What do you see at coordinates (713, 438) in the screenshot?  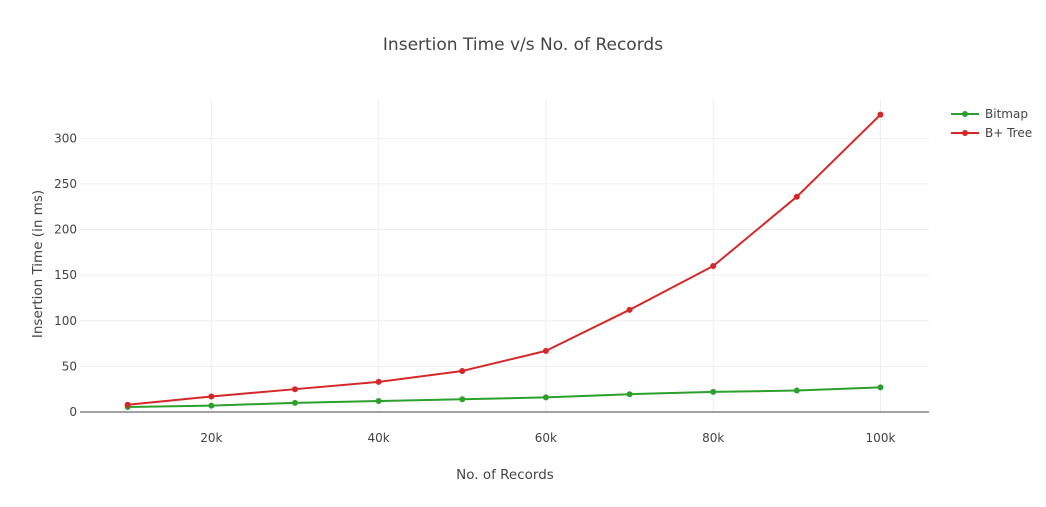 I see `x-tick-label: 80k` at bounding box center [713, 438].